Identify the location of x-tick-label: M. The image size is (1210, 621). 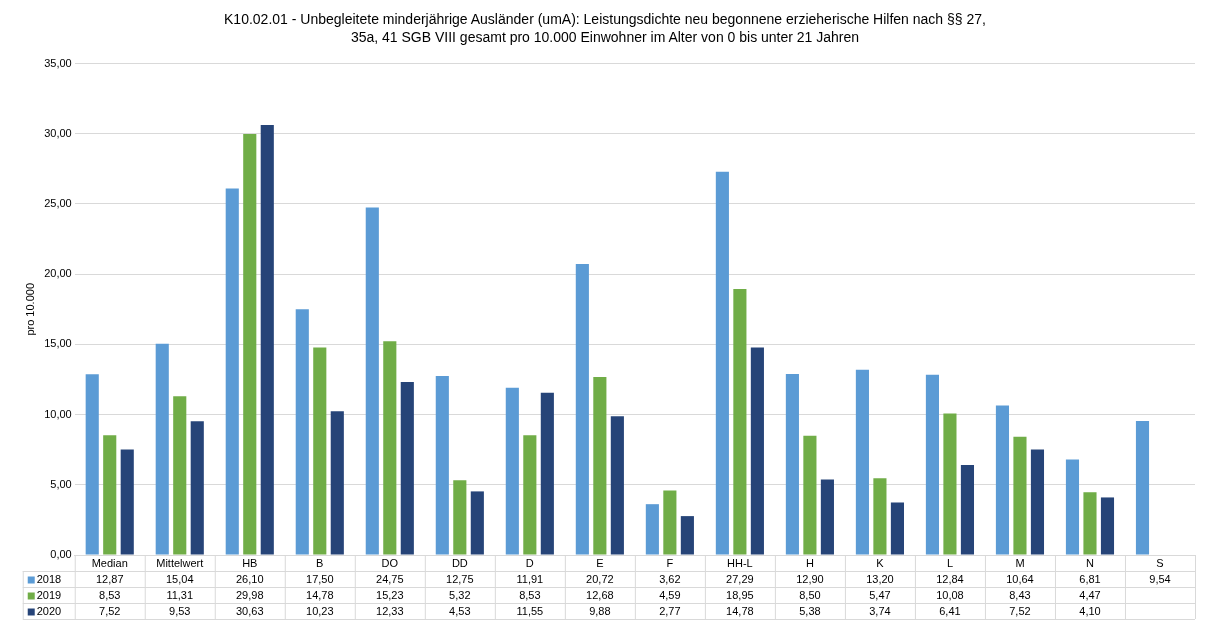
(1020, 563).